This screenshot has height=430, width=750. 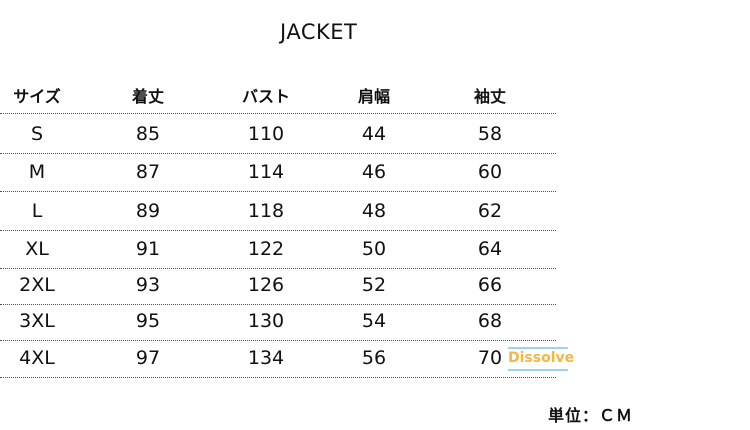 What do you see at coordinates (374, 134) in the screenshot?
I see `cell-shoulder: 44` at bounding box center [374, 134].